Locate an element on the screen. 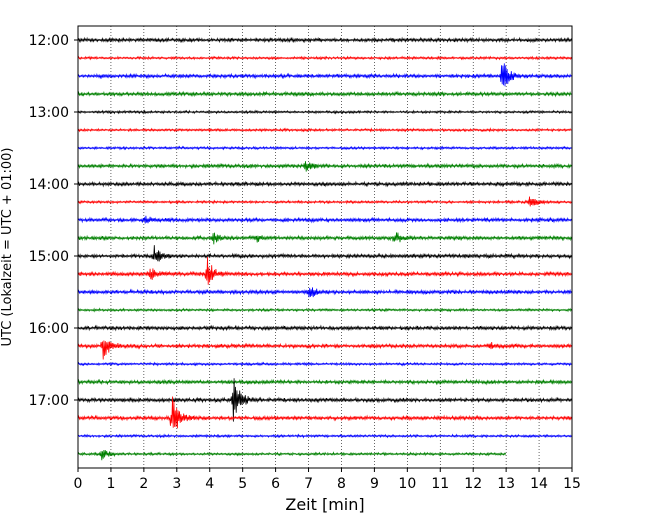 The image size is (650, 520). x-tick-label: 6 is located at coordinates (275, 484).